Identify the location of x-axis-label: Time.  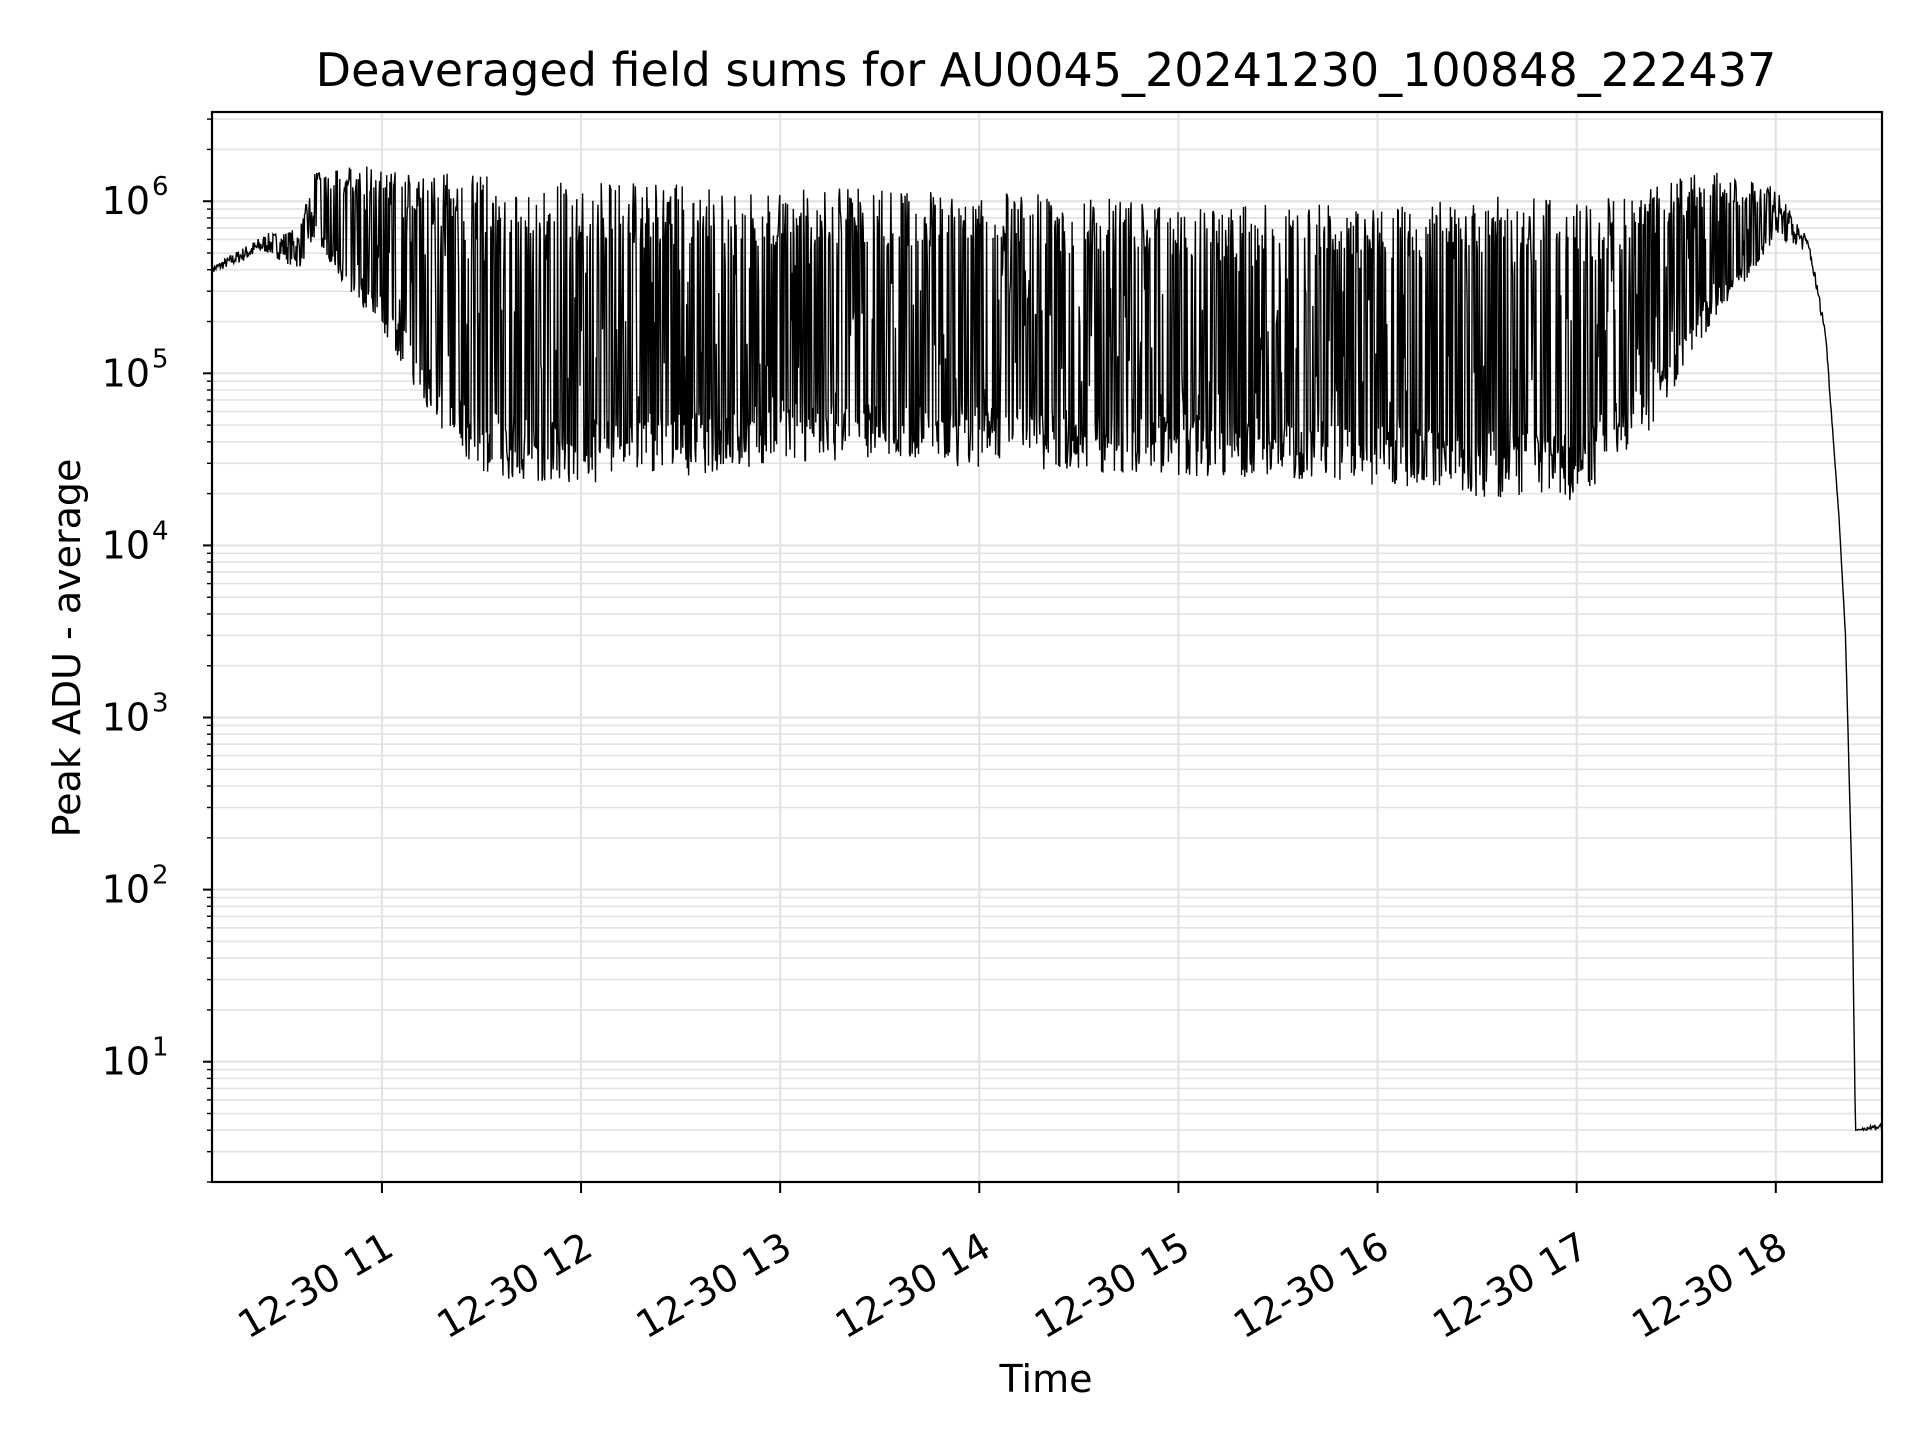
(1046, 1379).